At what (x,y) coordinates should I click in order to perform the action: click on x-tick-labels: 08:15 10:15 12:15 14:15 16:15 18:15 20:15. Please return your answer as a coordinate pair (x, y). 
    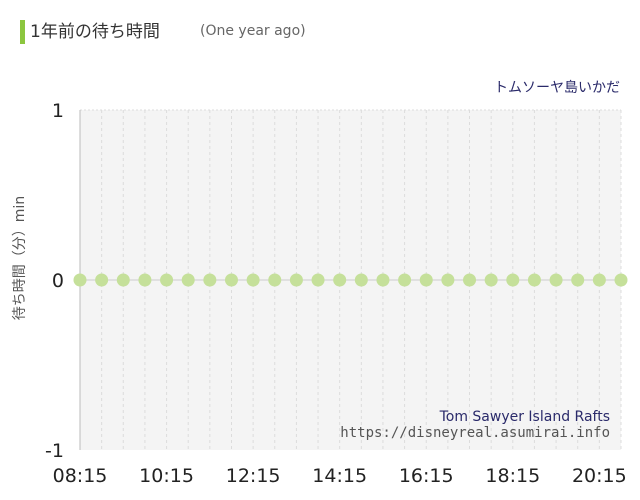
    Looking at the image, I should click on (340, 476).